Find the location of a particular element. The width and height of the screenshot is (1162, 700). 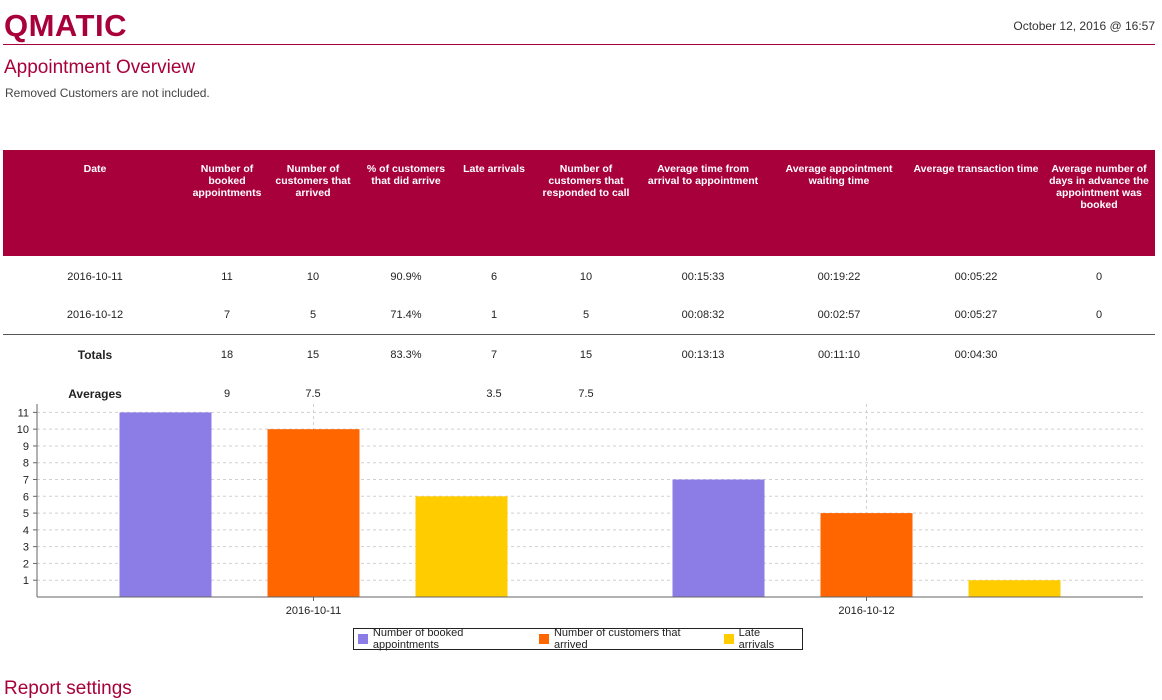

table-cell: 11 is located at coordinates (227, 277).